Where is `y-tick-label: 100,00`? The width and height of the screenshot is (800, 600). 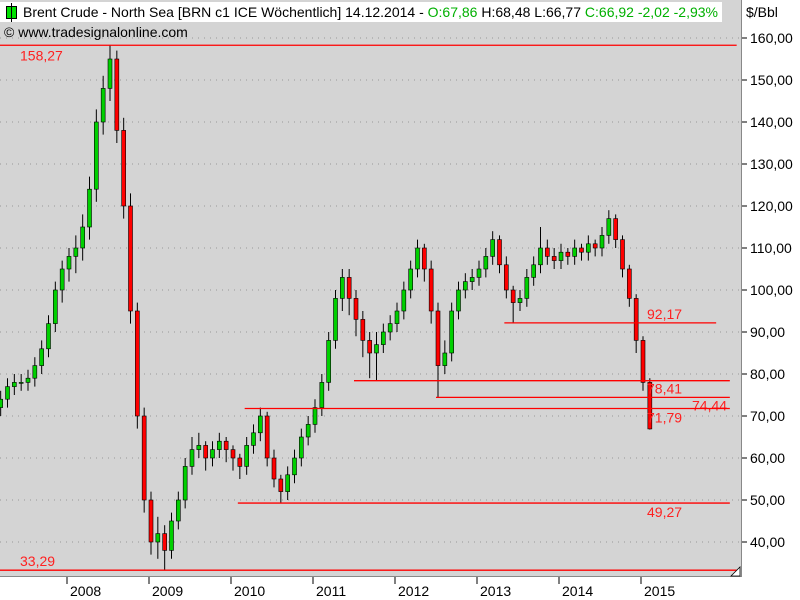 y-tick-label: 100,00 is located at coordinates (771, 290).